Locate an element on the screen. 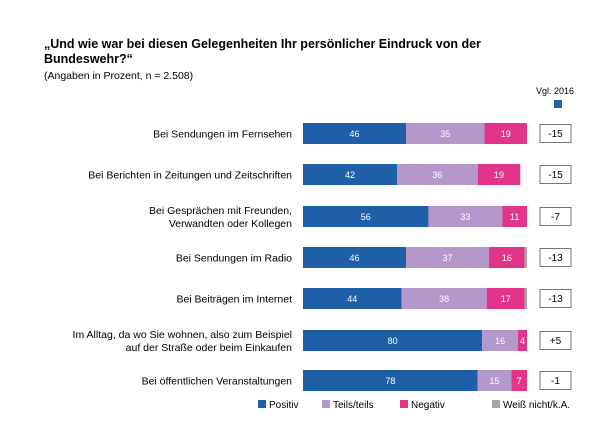  bar-value-label: 38 is located at coordinates (444, 299).